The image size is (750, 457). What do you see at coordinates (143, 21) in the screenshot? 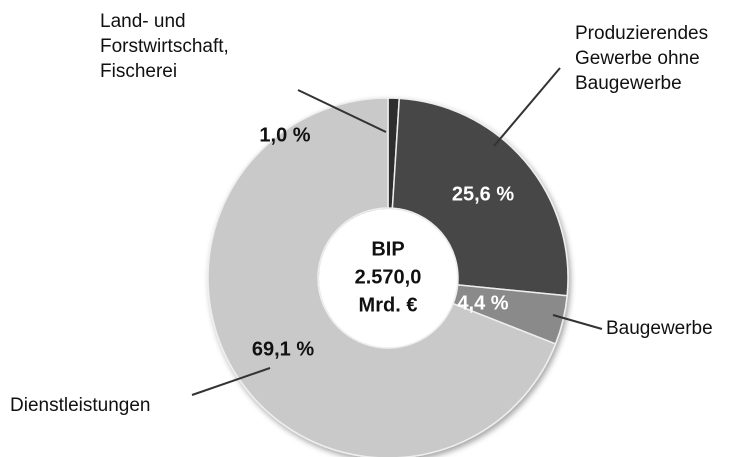
I see `category-label: Land- und` at bounding box center [143, 21].